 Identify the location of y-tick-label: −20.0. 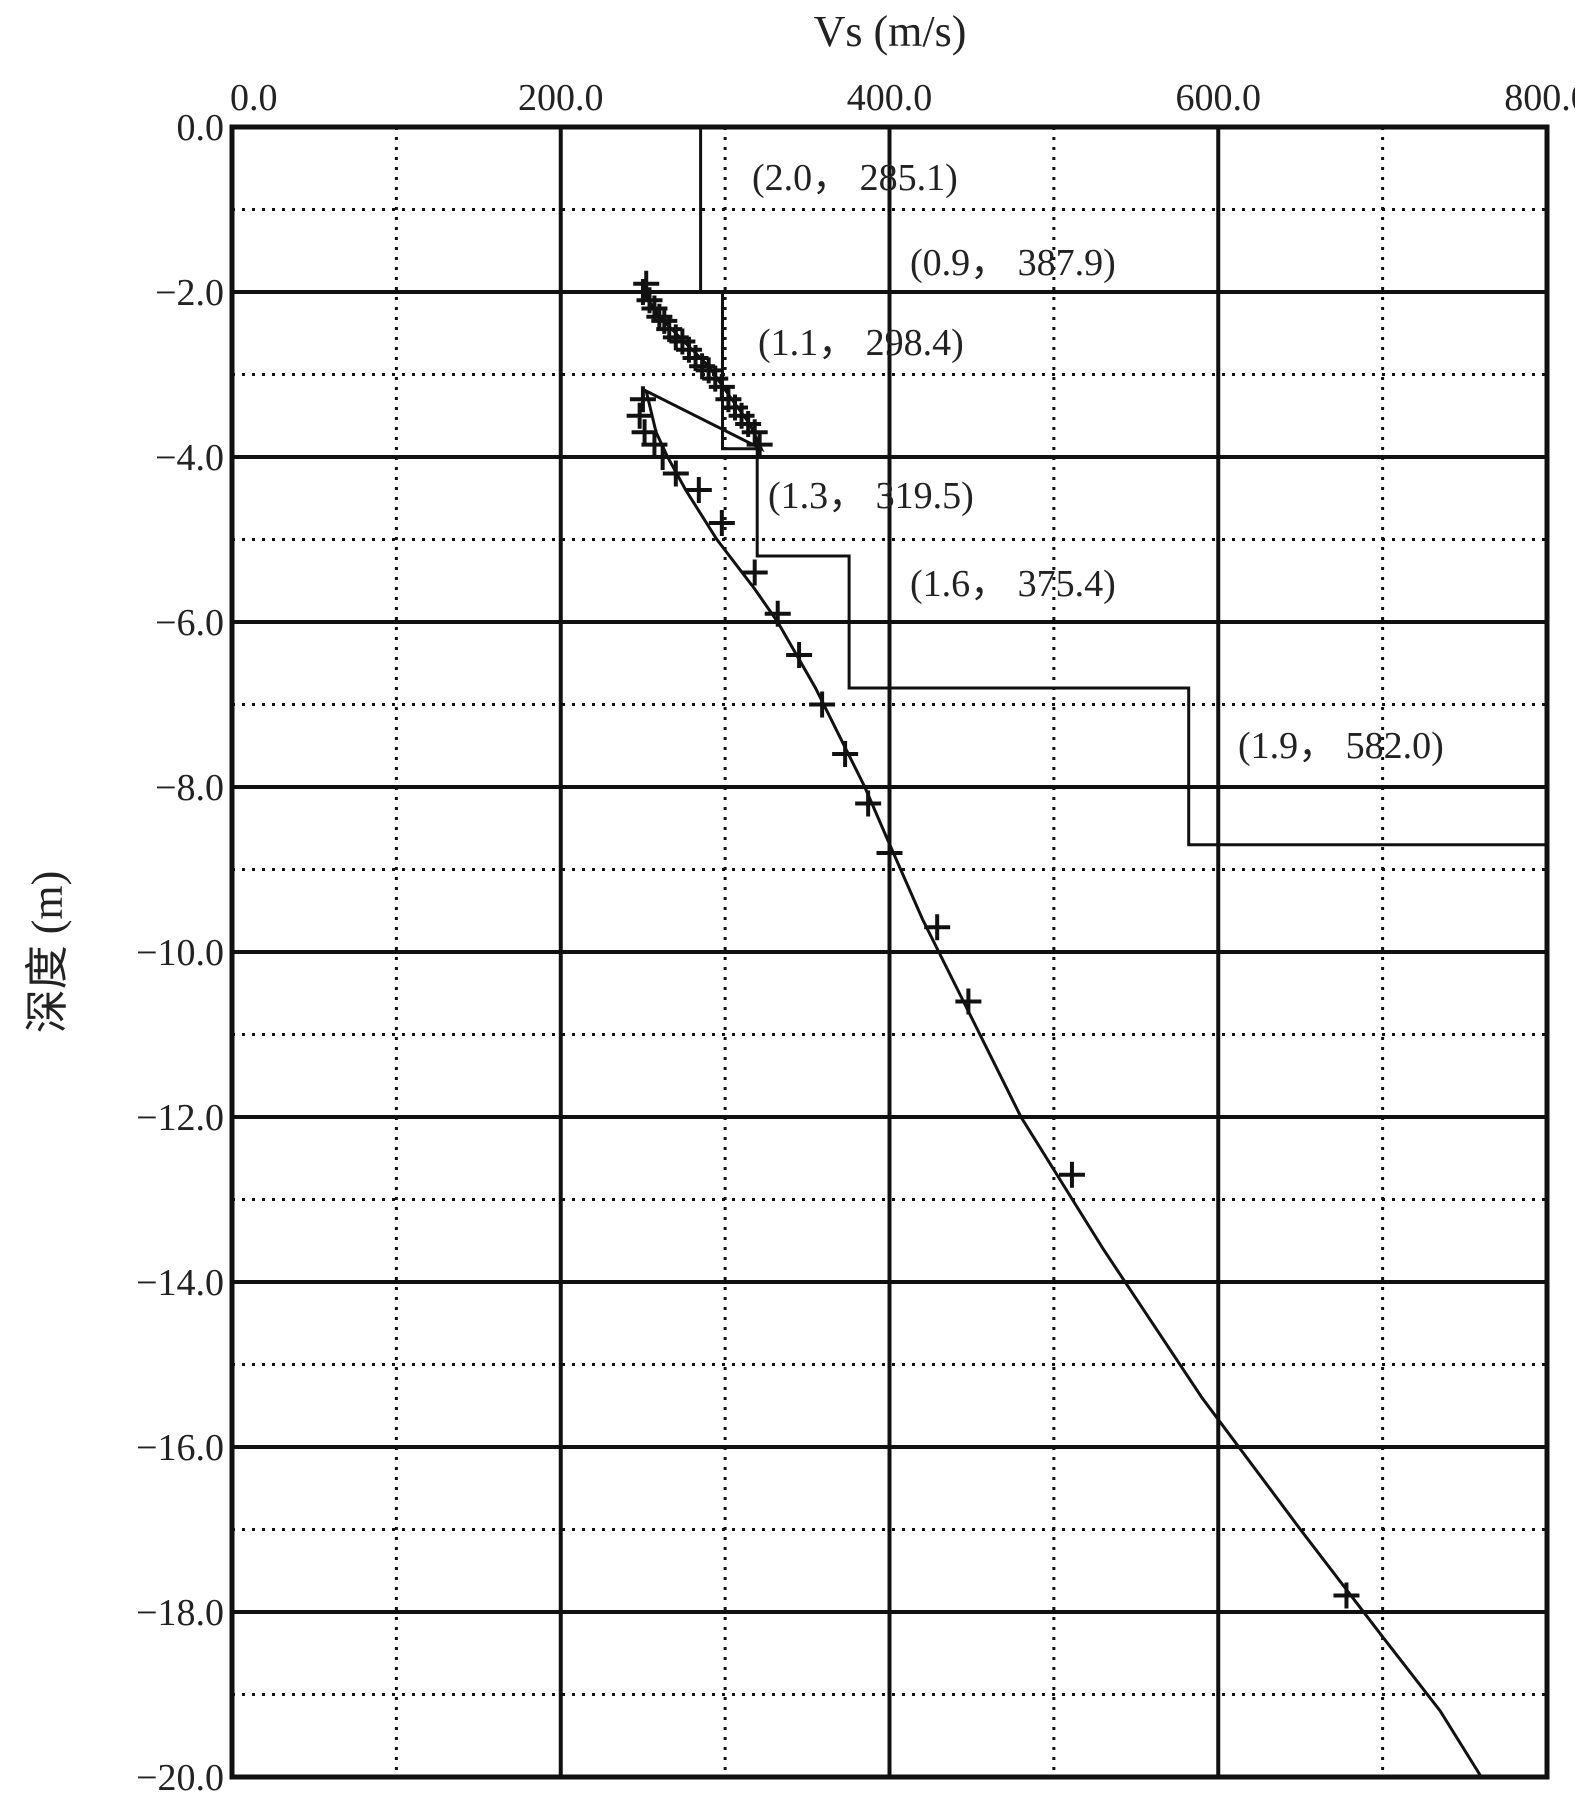
(180, 1775).